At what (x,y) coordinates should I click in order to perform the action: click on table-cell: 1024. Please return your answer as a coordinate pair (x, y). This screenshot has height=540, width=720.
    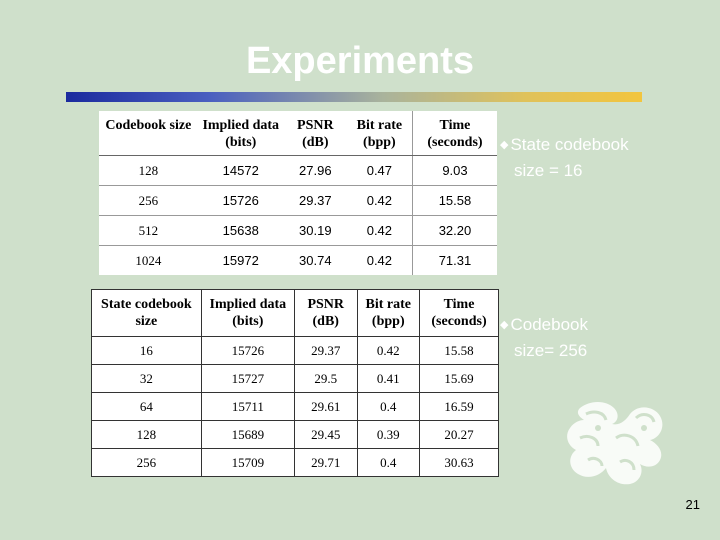
    Looking at the image, I should click on (148, 260).